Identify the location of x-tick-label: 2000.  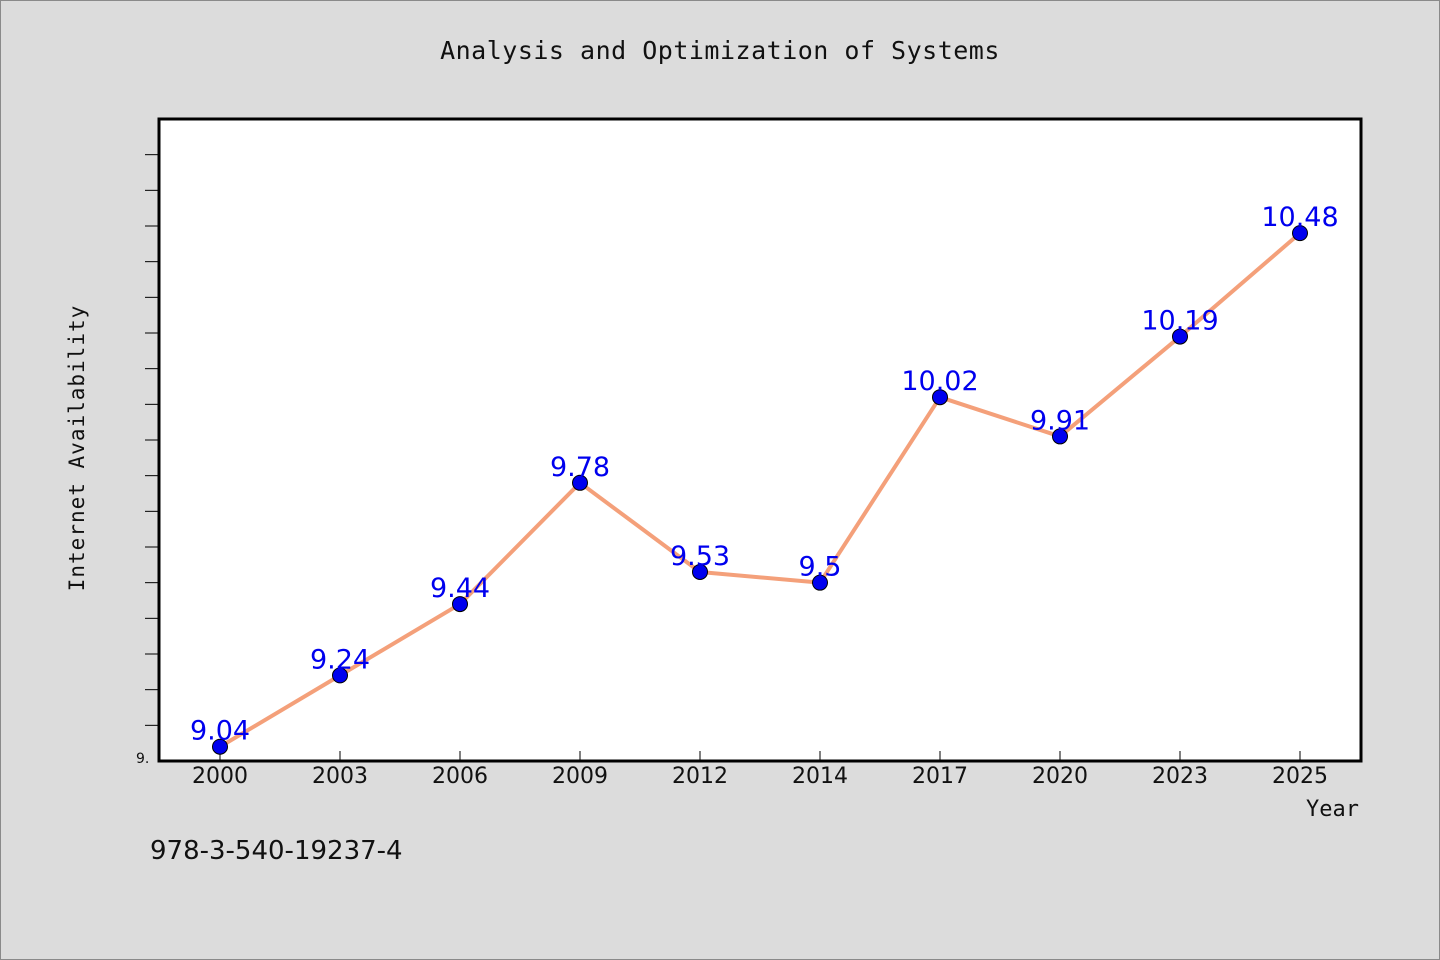
(220, 776).